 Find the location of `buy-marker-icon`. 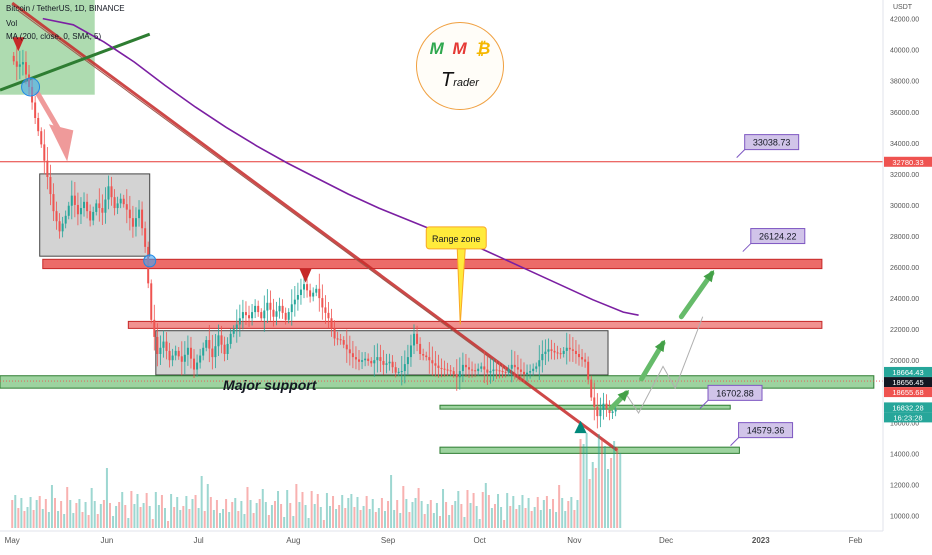

buy-marker-icon is located at coordinates (580, 427).